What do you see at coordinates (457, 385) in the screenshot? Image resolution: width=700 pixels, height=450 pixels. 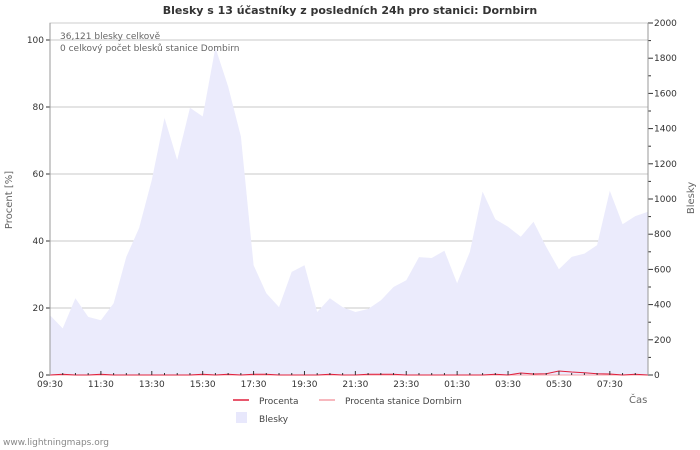 I see `x-tick-label: 01:30` at bounding box center [457, 385].